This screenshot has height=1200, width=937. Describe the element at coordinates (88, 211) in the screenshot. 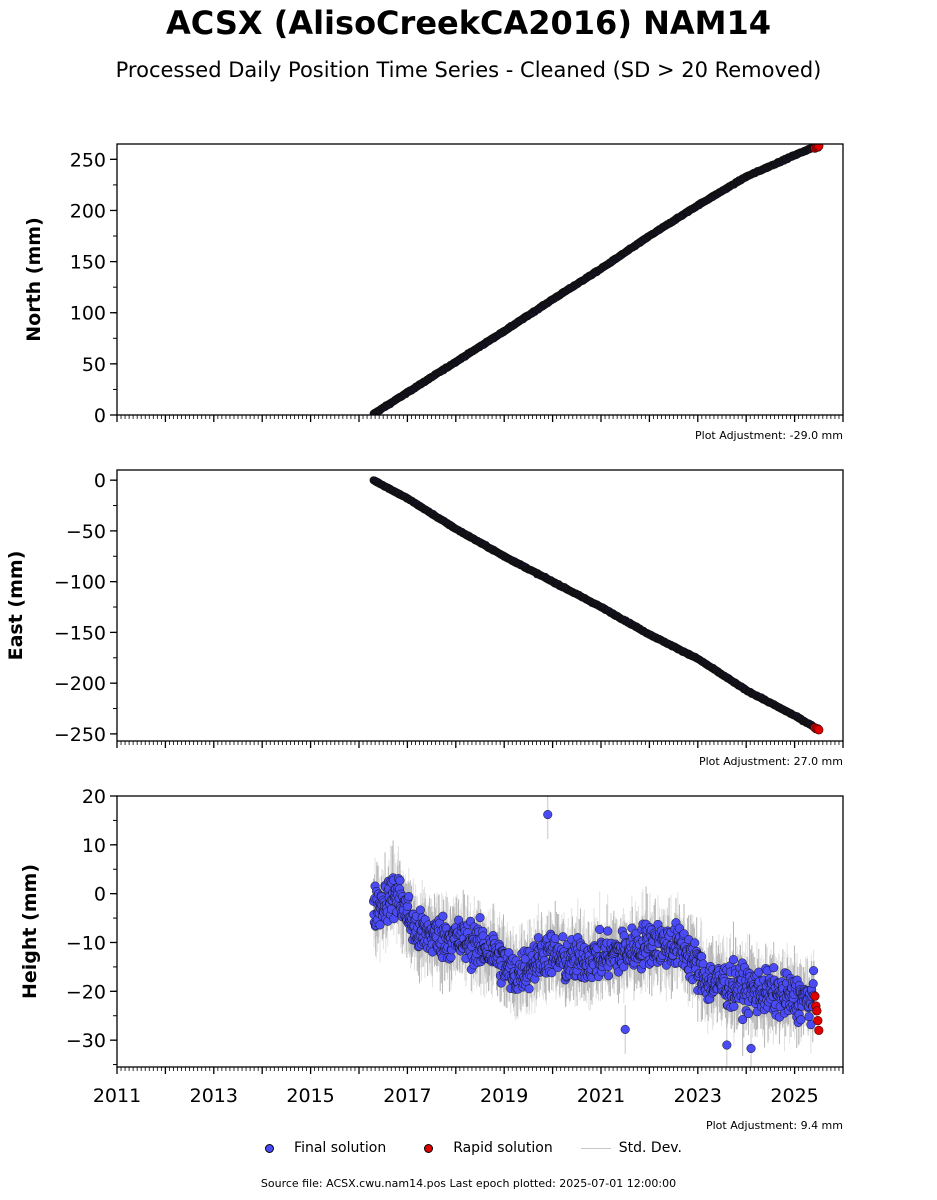

I see `y-tick-label: 200` at that location.